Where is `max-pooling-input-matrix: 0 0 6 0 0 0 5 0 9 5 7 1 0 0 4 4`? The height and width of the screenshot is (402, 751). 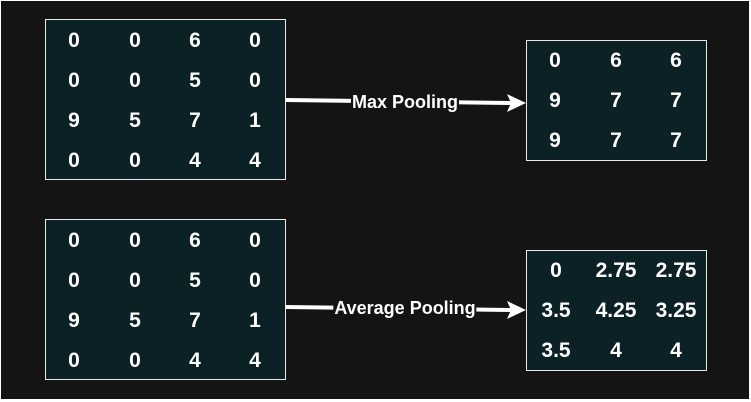
max-pooling-input-matrix: 0 0 6 0 0 0 5 0 9 5 7 1 0 0 4 4 is located at coordinates (165, 99).